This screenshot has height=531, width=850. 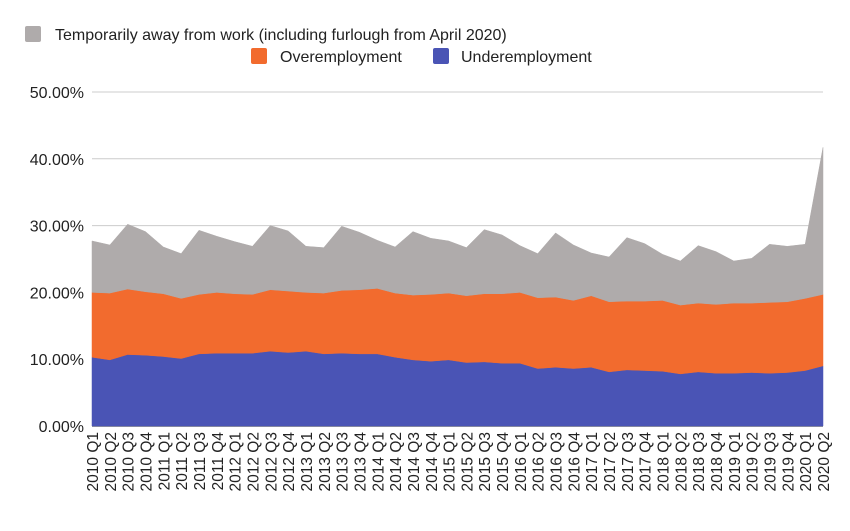 I want to click on legend-label-underemployment: Underemployment, so click(x=526, y=57).